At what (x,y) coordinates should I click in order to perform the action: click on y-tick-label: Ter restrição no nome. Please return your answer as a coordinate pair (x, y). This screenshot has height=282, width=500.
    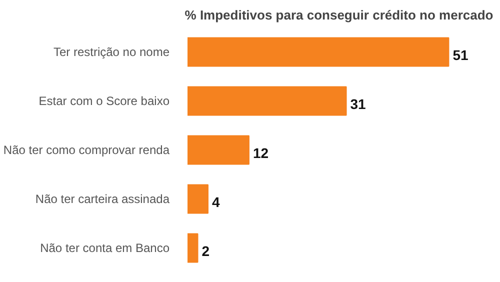
    Looking at the image, I should click on (111, 52).